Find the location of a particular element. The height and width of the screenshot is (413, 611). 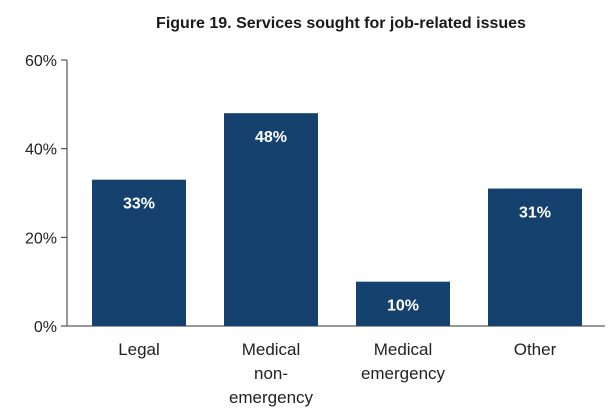

bar-value-label: 10% is located at coordinates (403, 306).